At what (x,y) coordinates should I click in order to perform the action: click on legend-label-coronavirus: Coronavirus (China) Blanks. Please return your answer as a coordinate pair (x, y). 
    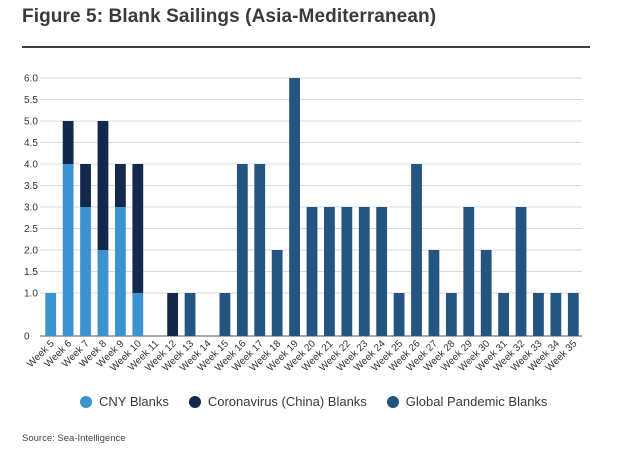
    Looking at the image, I should click on (287, 401).